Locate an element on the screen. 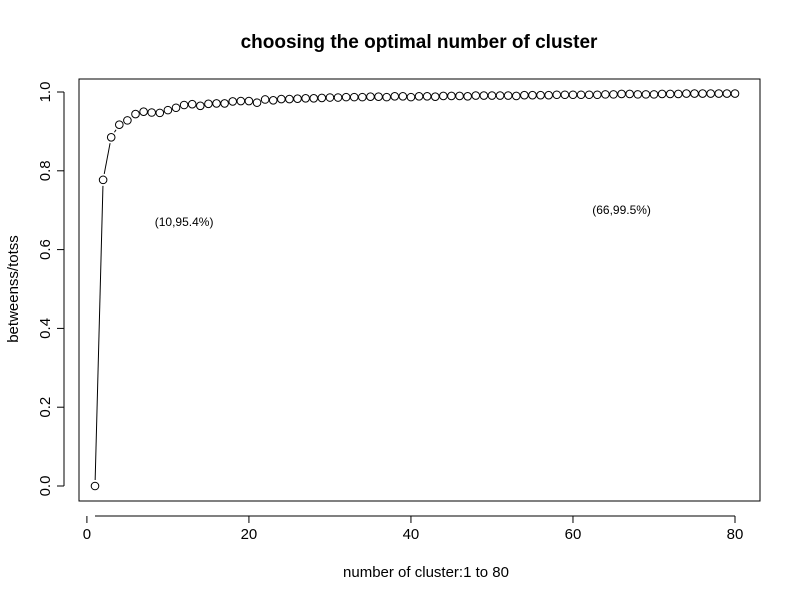 The width and height of the screenshot is (800, 600). x-axis: 0 20 40 60 80 is located at coordinates (413, 529).